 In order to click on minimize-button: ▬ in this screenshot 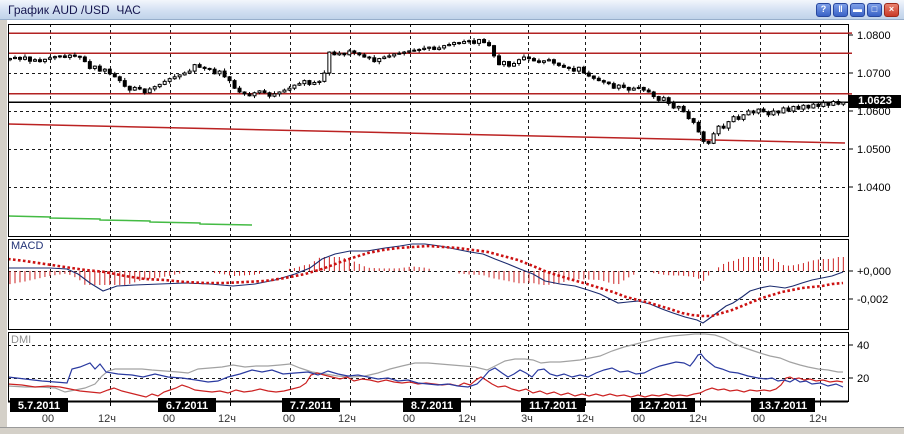, I will do `click(857, 10)`.